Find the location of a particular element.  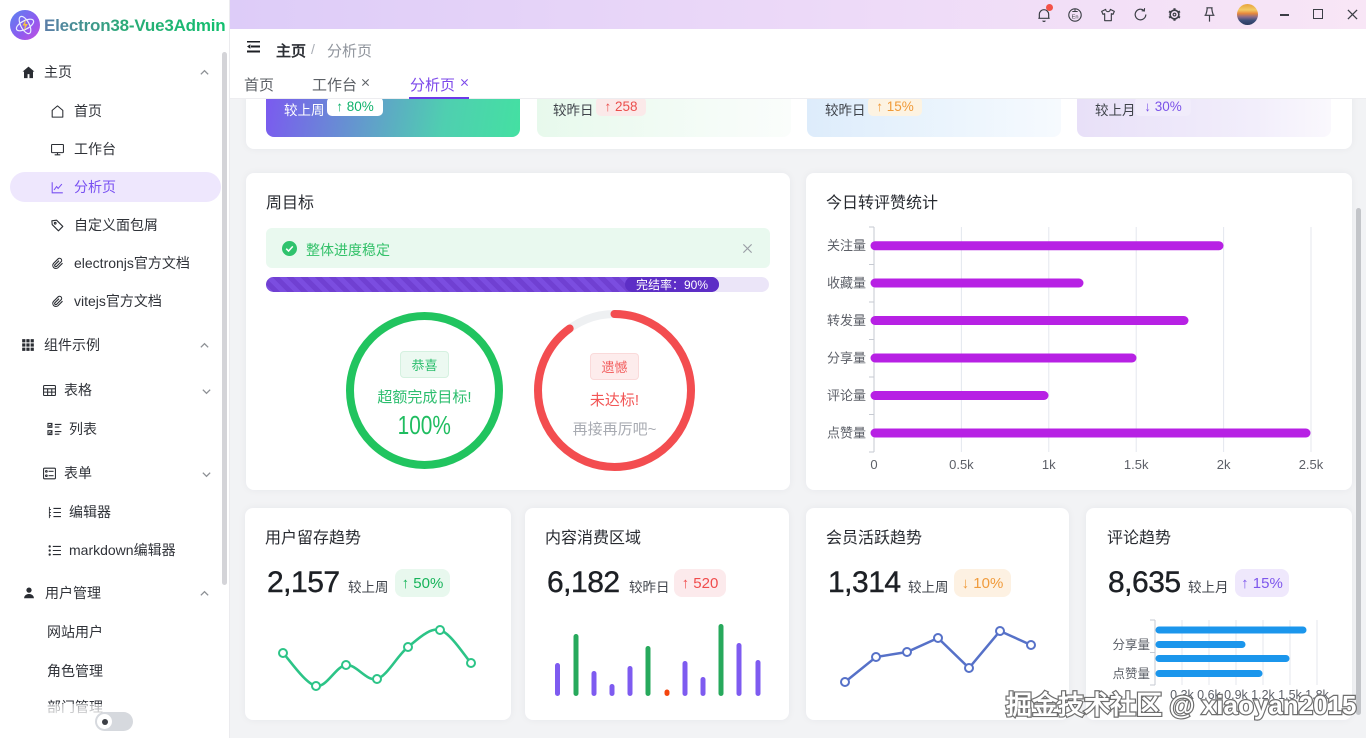

svg-text: 转发量 is located at coordinates (846, 320).